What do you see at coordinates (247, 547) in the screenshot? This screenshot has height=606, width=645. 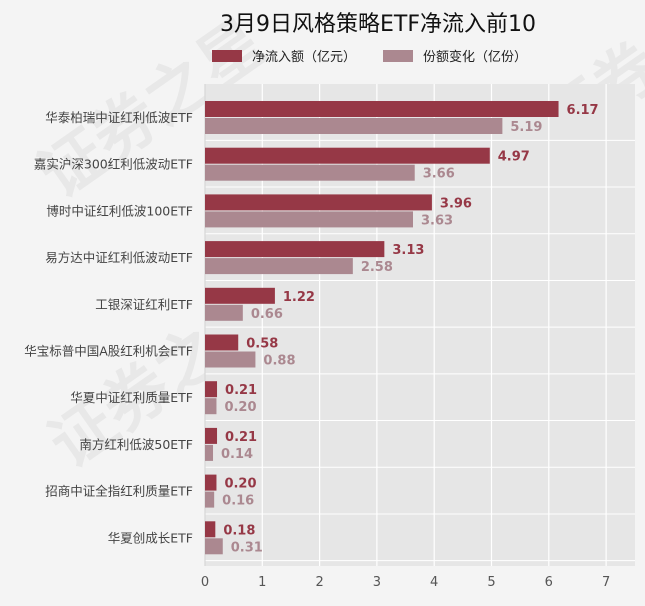 I see `data-label-share-change: 0.31` at bounding box center [247, 547].